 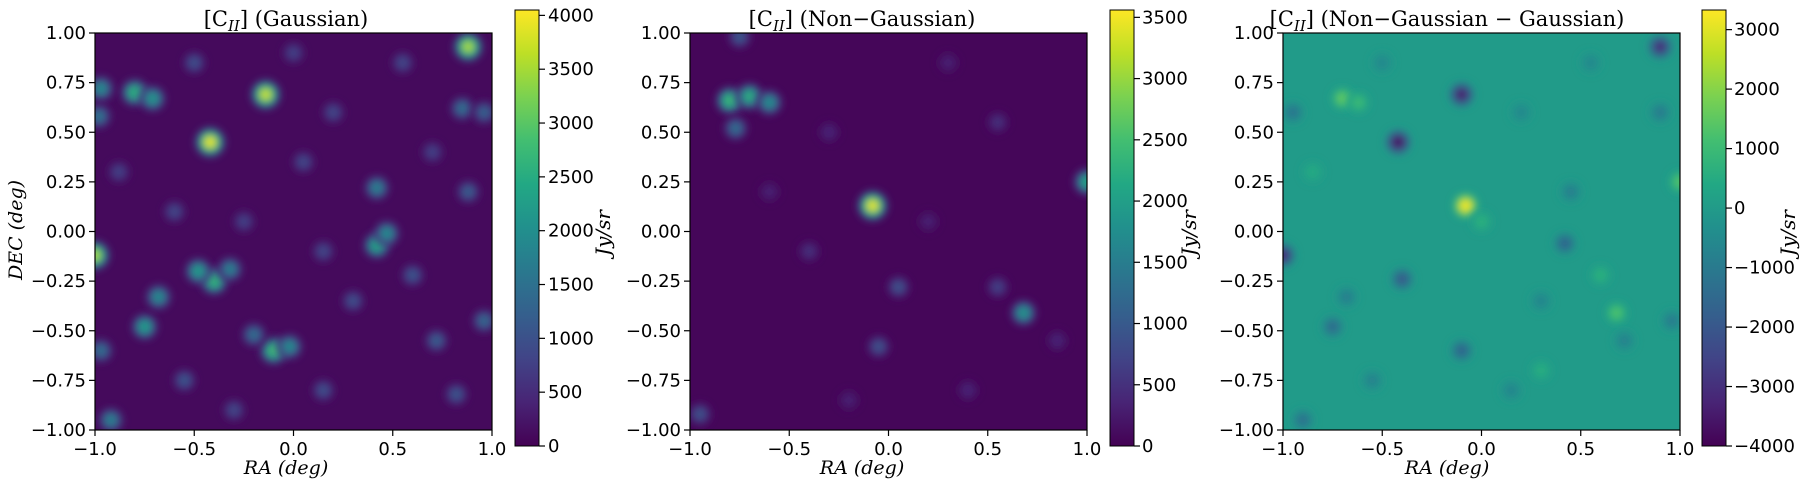 I want to click on colorbar: 0 500 1000 1500 2000 2500 3000 3500 4000, so click(x=554, y=231).